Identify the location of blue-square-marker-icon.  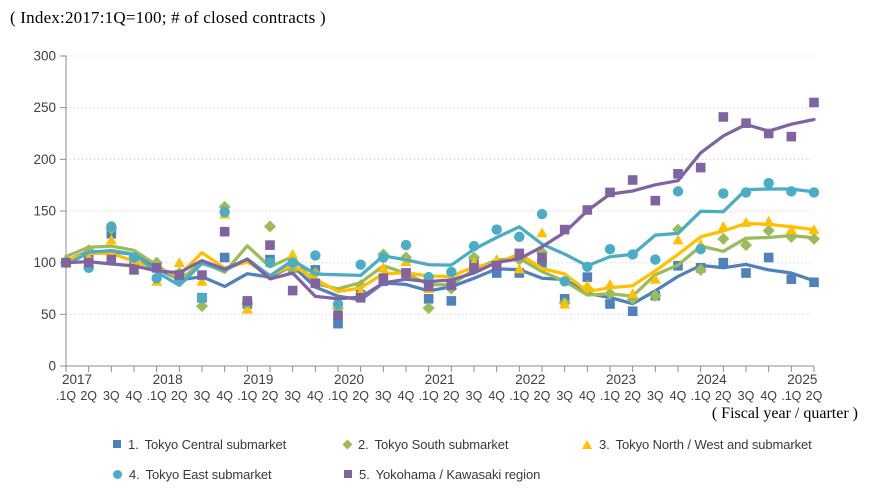
(117, 444).